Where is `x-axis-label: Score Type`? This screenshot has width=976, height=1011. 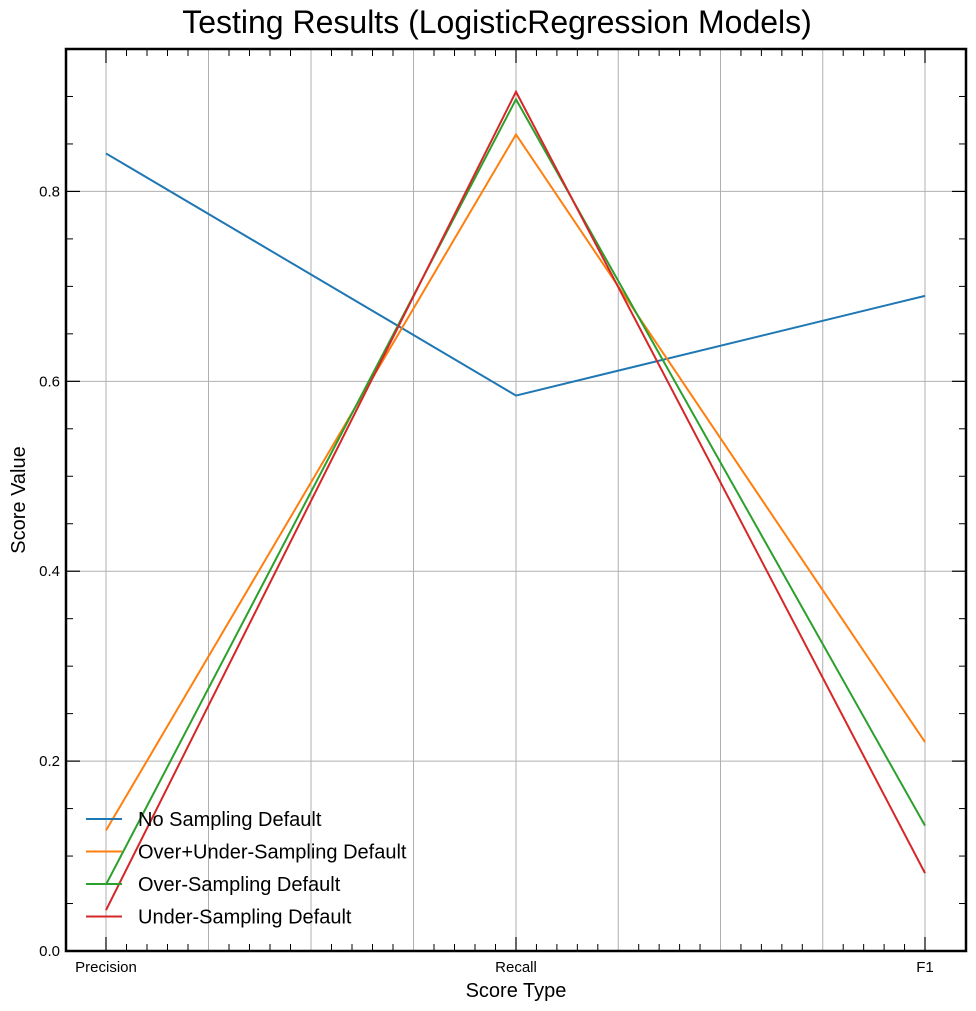 x-axis-label: Score Type is located at coordinates (516, 991).